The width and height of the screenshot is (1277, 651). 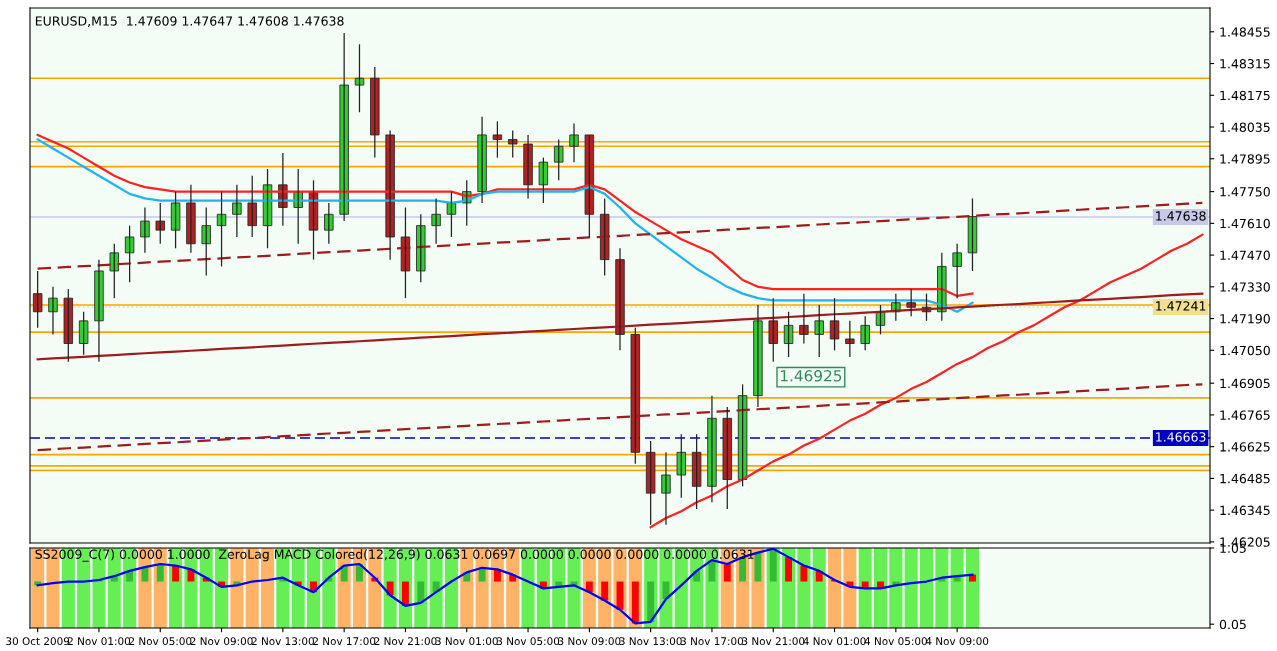 What do you see at coordinates (405, 641) in the screenshot?
I see `x-tick-label: 2 Nov 21:00` at bounding box center [405, 641].